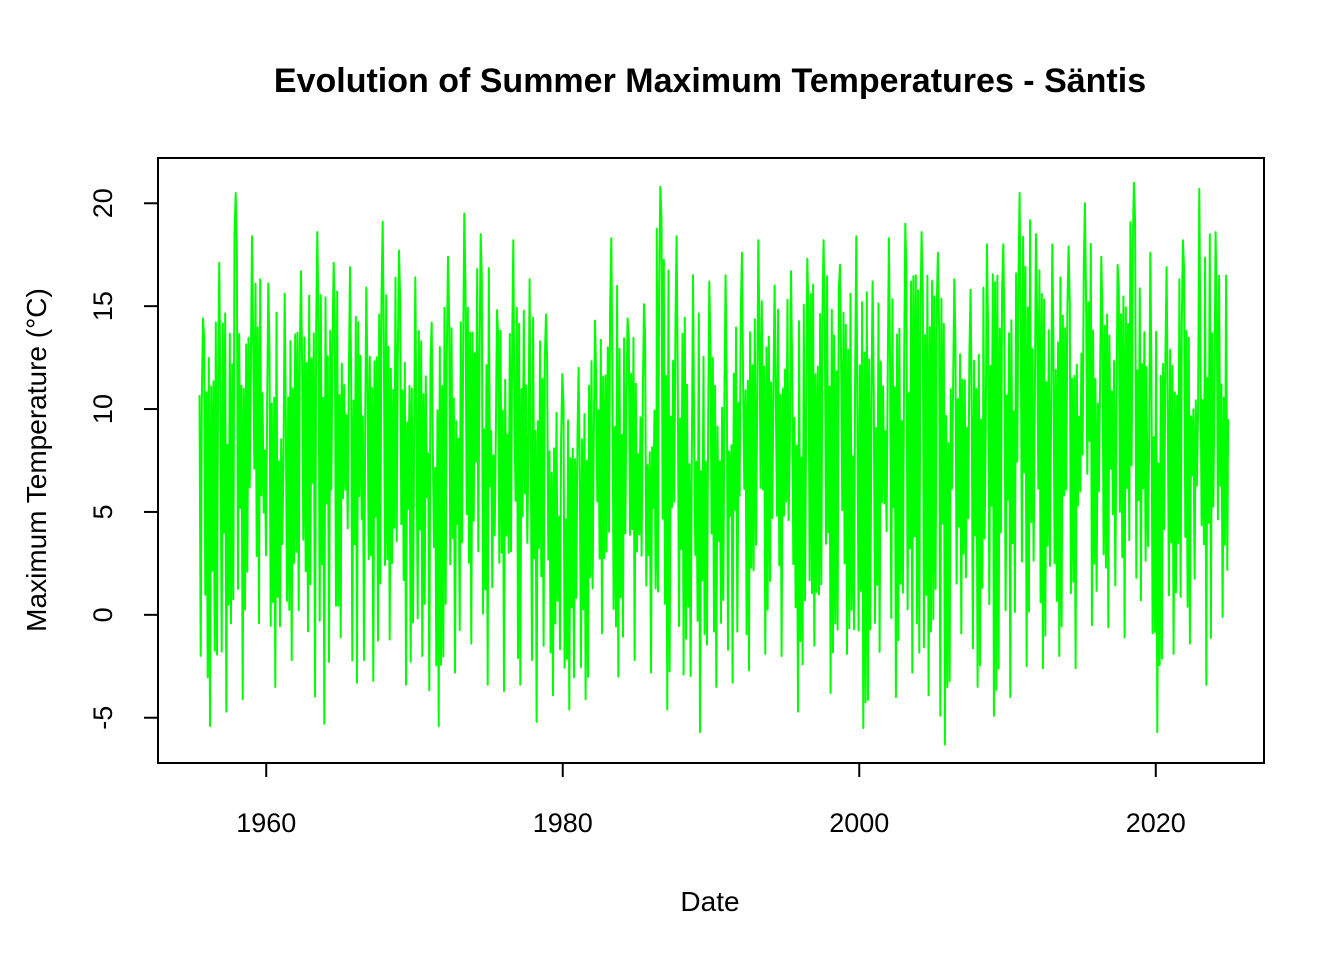 This screenshot has height=960, width=1344. I want to click on y-tick-label: 15, so click(103, 306).